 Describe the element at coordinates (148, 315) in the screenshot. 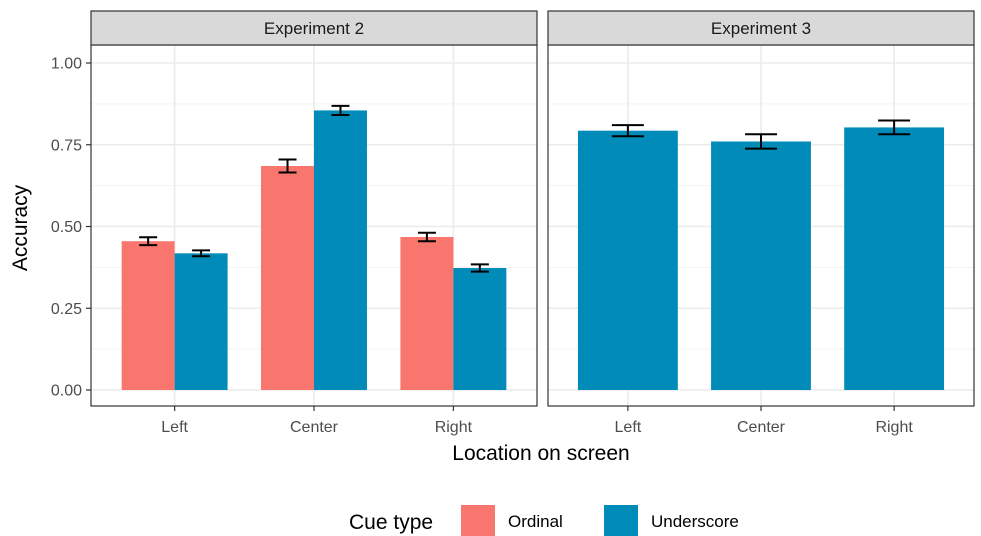

I see `bar-ordinal-left` at that location.